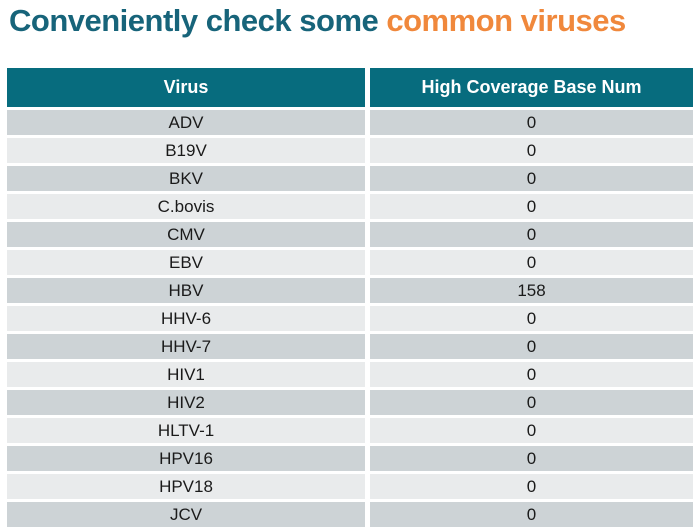 Image resolution: width=696 pixels, height=530 pixels. I want to click on virus-name-cell: HHV-7, so click(186, 346).